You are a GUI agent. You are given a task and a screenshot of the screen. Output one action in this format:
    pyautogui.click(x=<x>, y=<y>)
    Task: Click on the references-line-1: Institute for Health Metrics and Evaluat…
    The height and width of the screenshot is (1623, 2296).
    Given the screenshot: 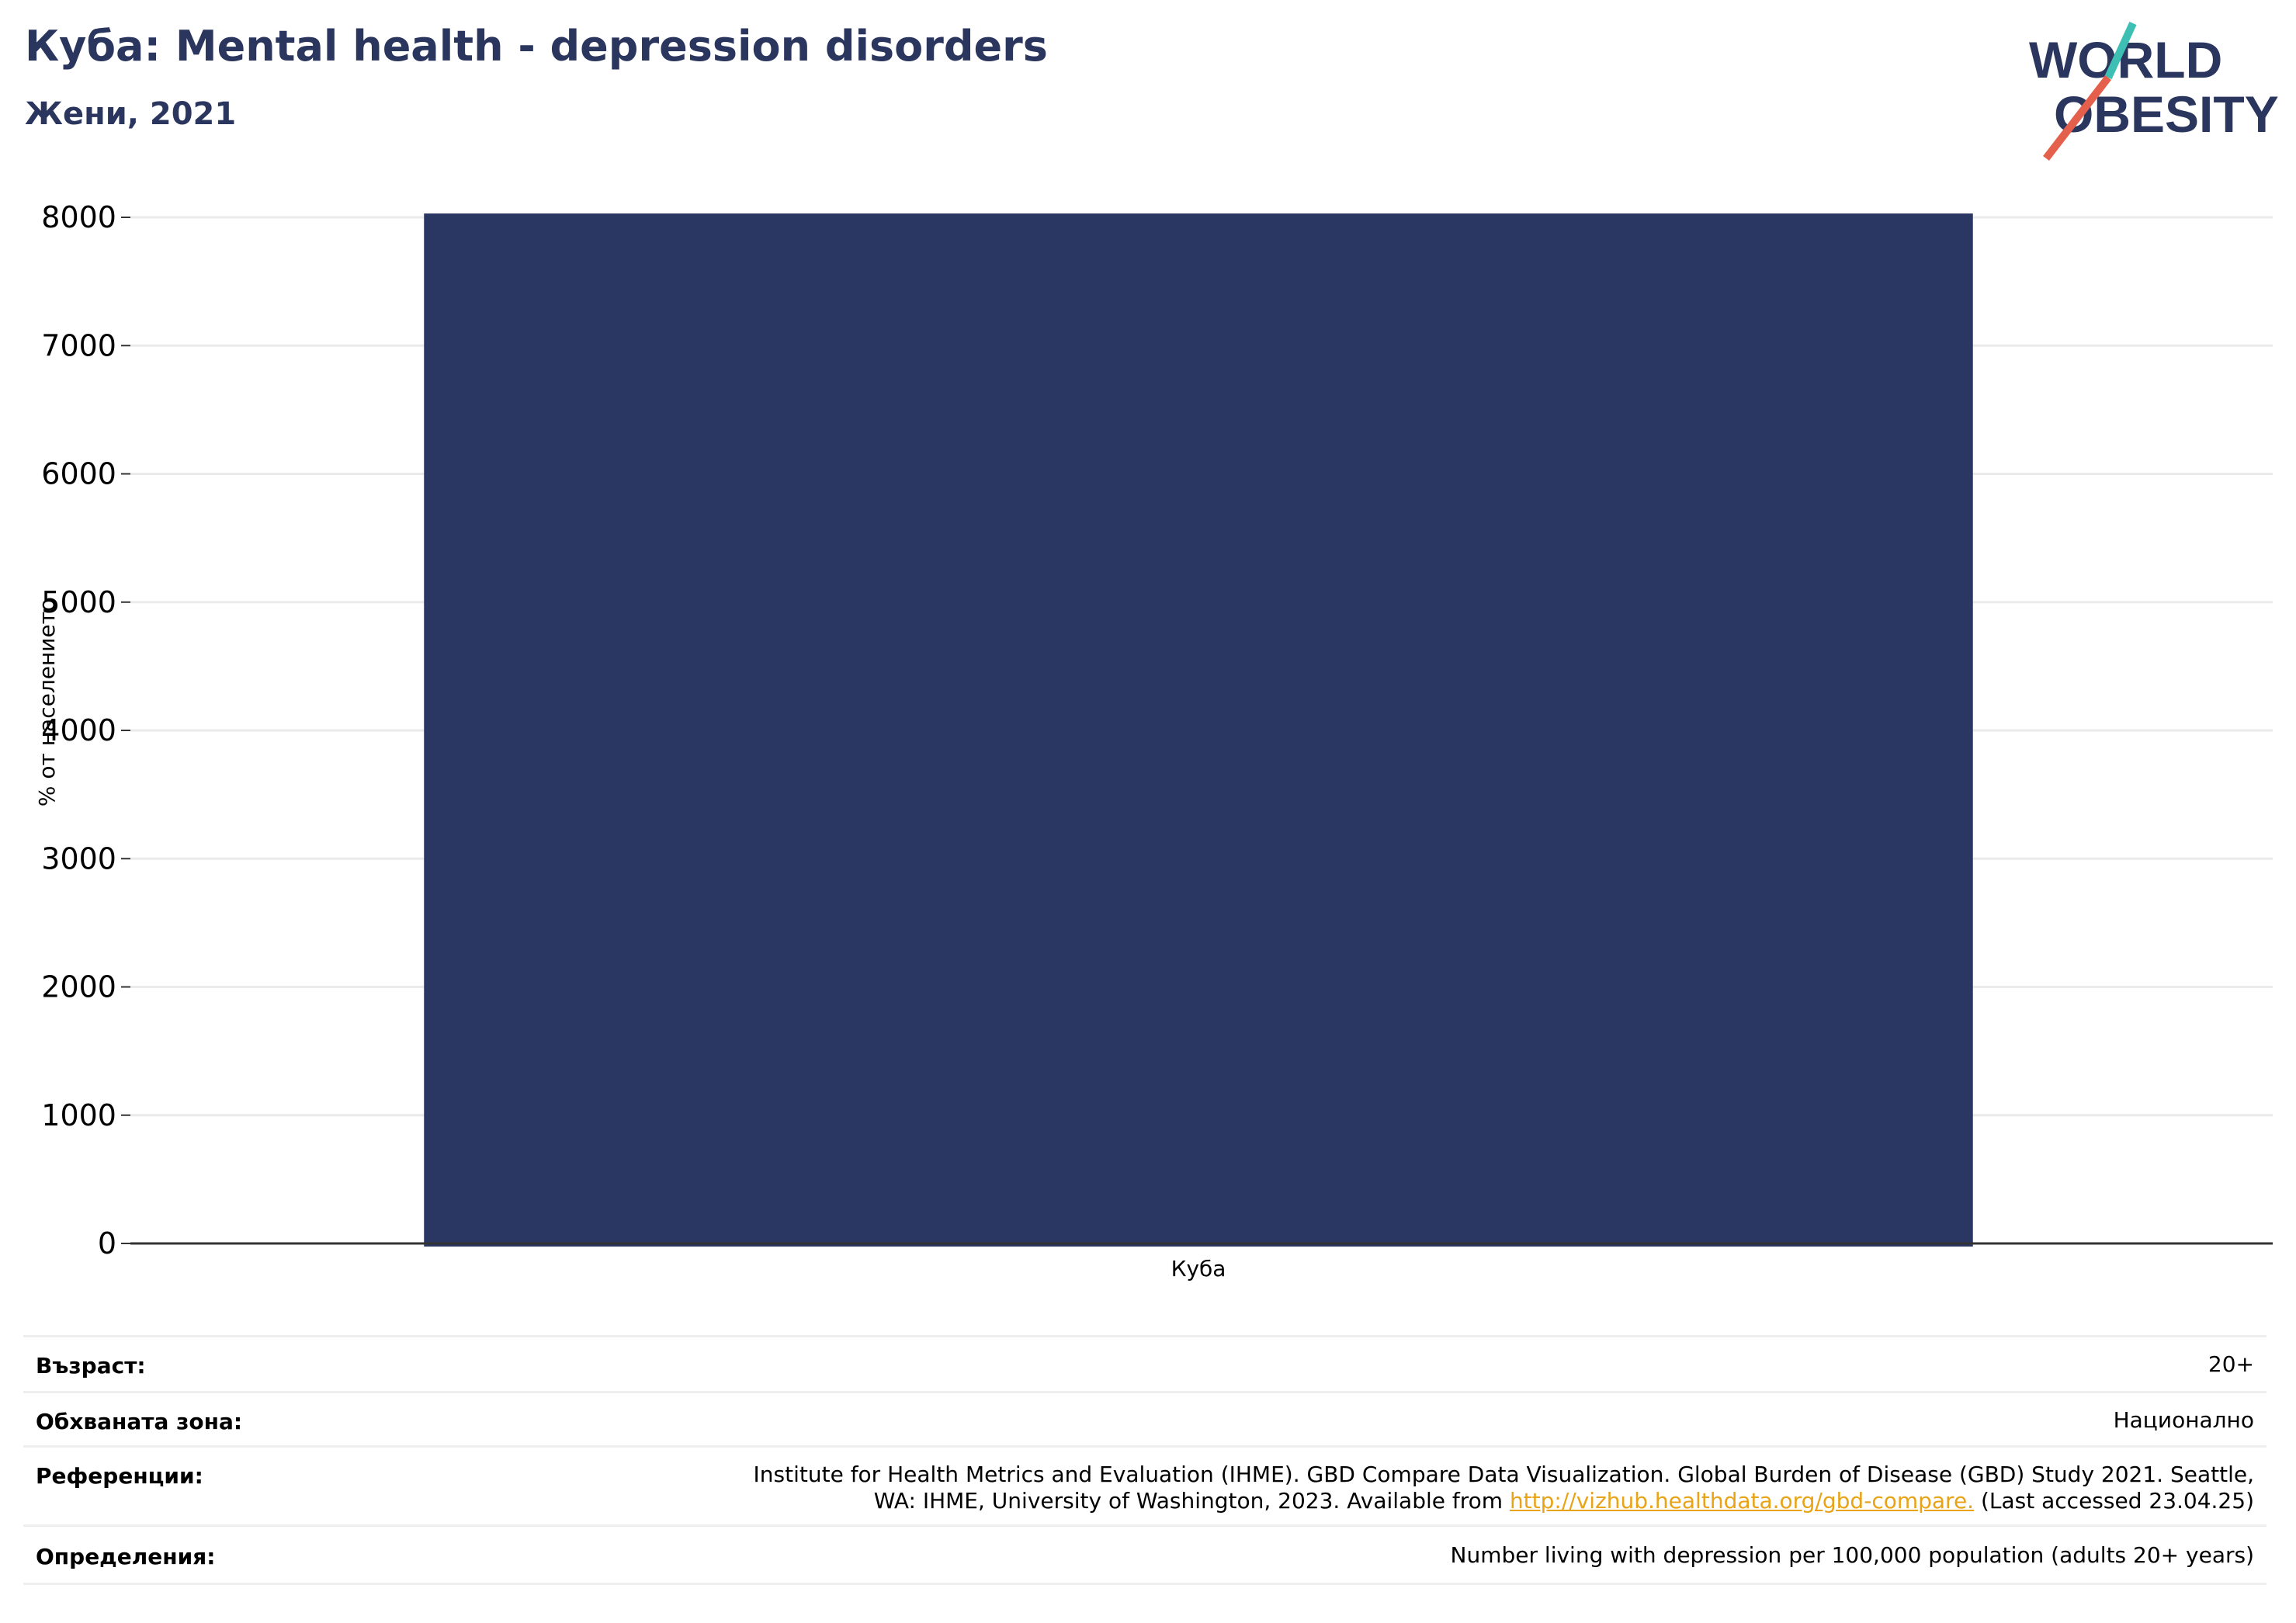 What is the action you would take?
    pyautogui.click(x=1503, y=1474)
    